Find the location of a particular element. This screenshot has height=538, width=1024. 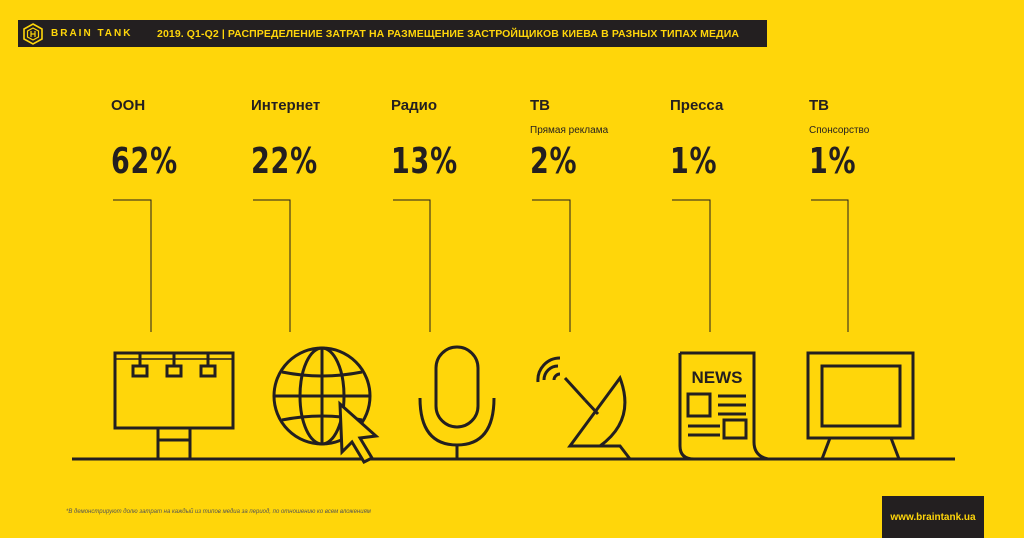

brand-name: BRAIN TANK is located at coordinates (92, 33).